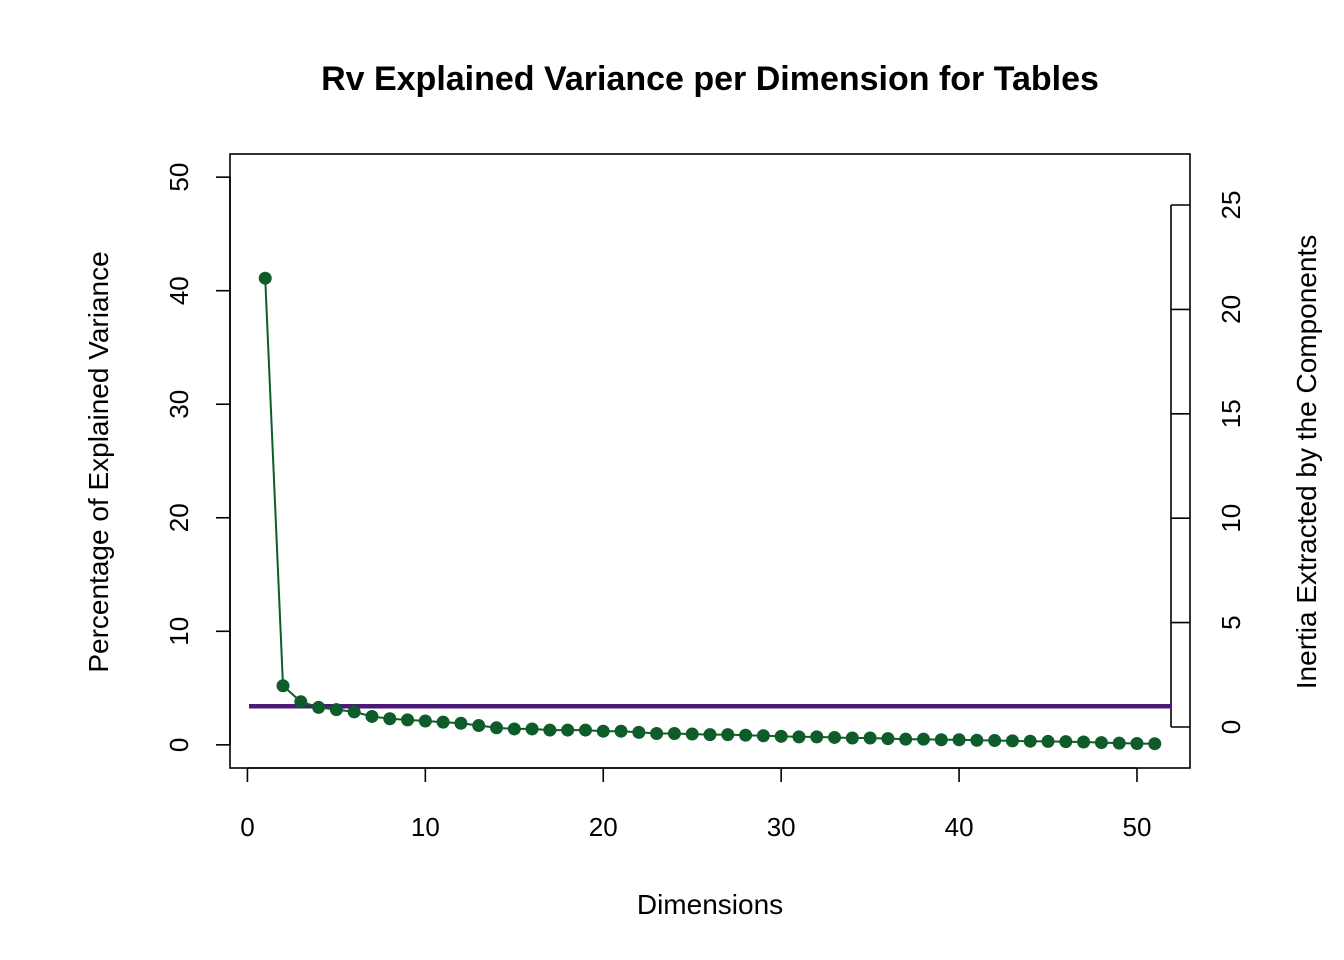 This screenshot has height=960, width=1344. I want to click on y2-tick-label: 0, so click(1231, 727).